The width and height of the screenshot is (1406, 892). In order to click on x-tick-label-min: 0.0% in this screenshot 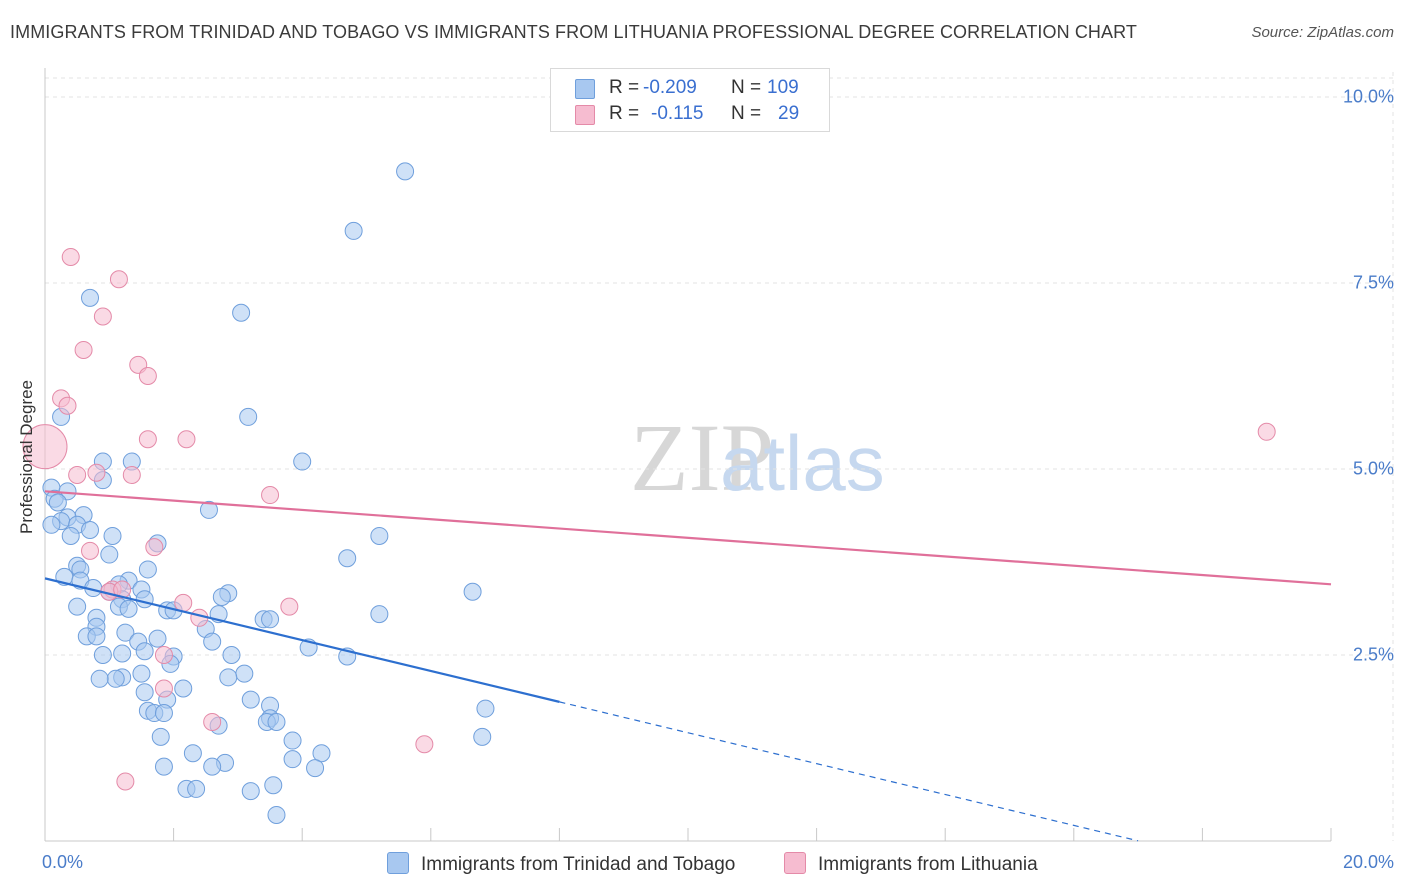, I will do `click(63, 862)`.